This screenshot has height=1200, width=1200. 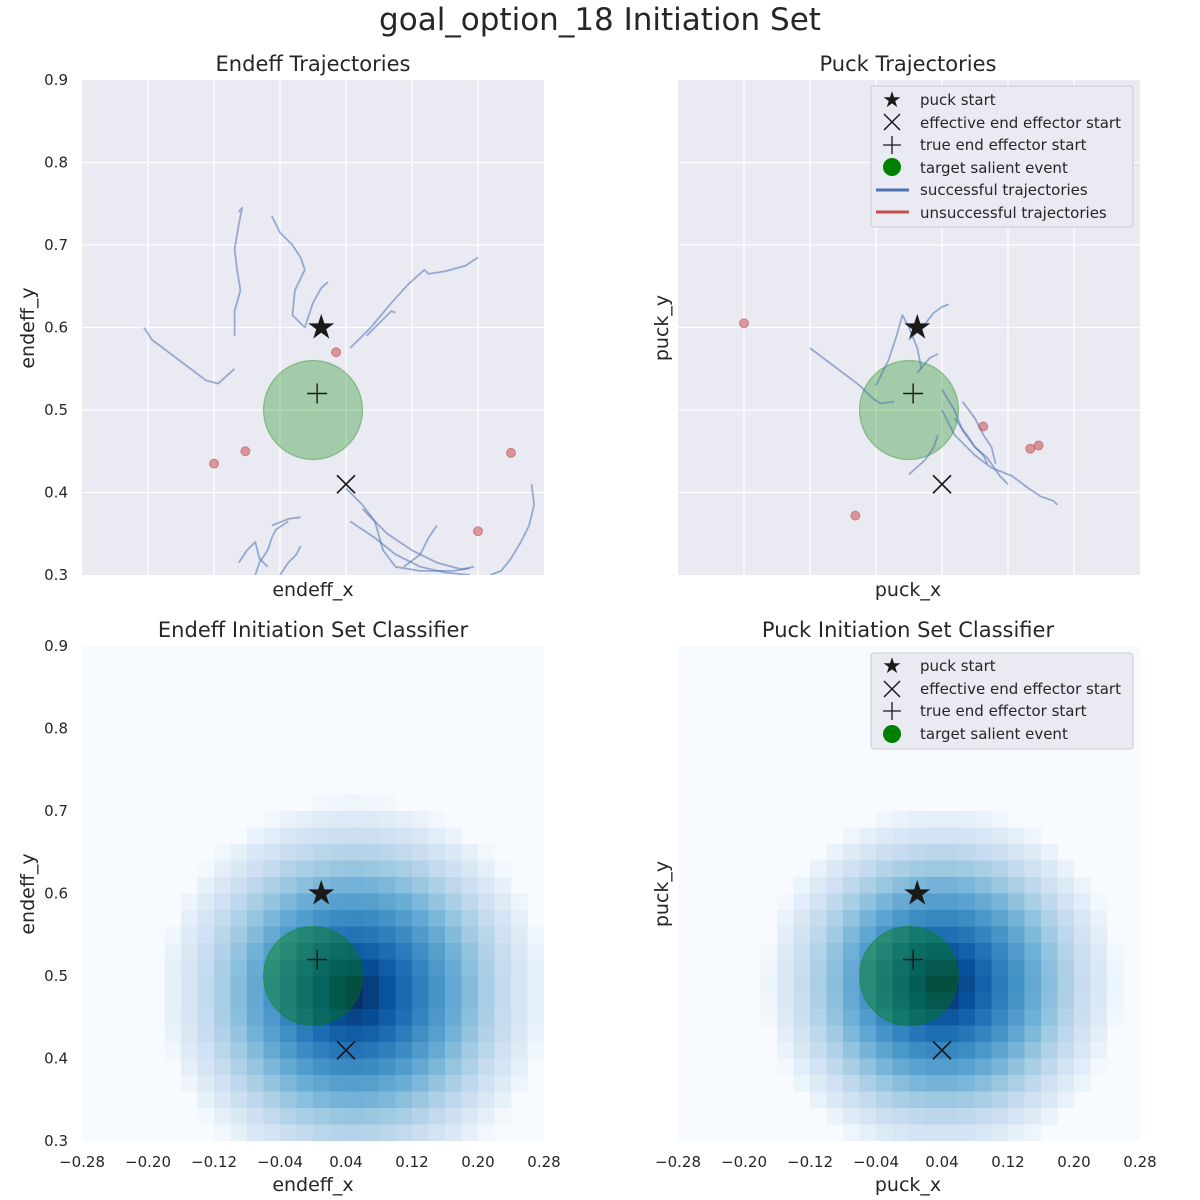 I want to click on puck-trajectories-title: Puck Trajectories, so click(x=908, y=64).